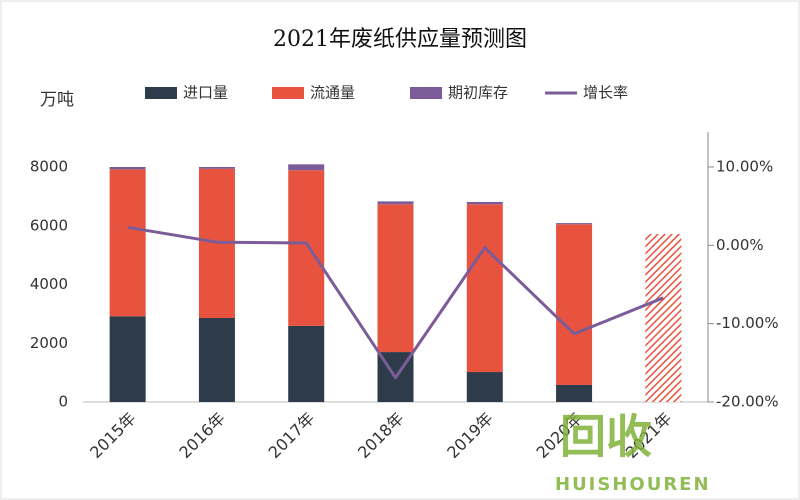 This screenshot has width=800, height=500. Describe the element at coordinates (605, 93) in the screenshot. I see `legend-label: 增长率` at that location.